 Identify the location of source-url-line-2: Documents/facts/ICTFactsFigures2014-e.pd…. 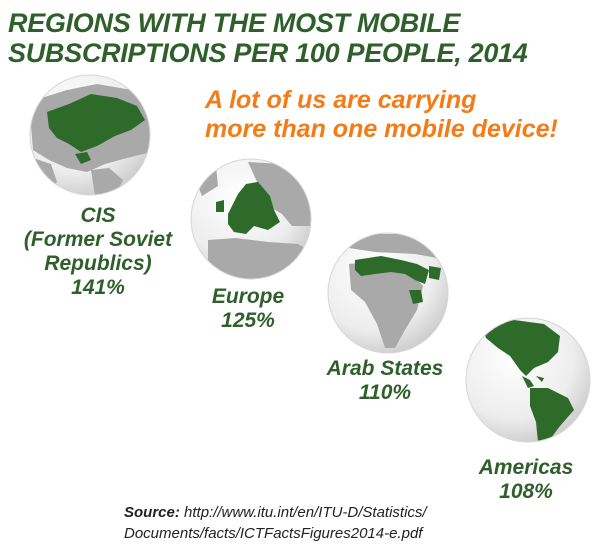
(273, 533).